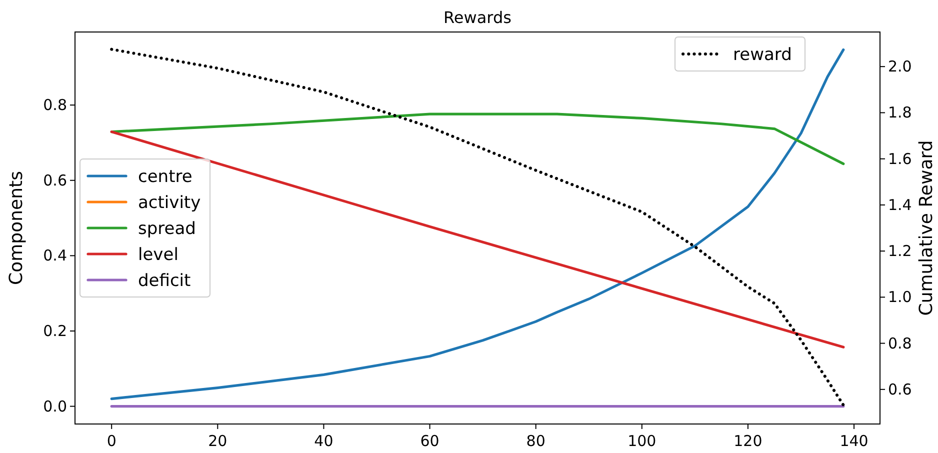  Describe the element at coordinates (748, 441) in the screenshot. I see `x-tick-label: 120` at that location.